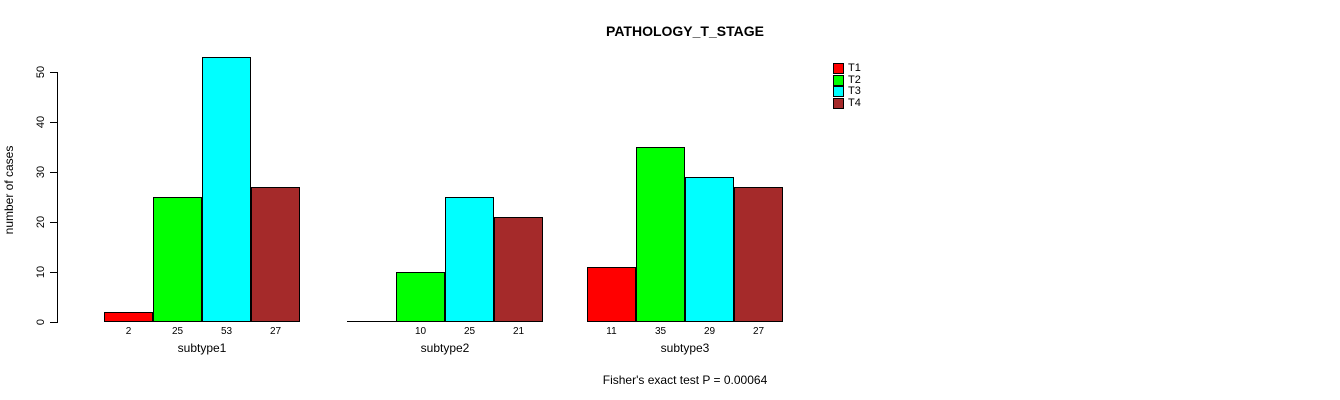  What do you see at coordinates (685, 31) in the screenshot?
I see `chart-title: PATHOLOGY_T_STAGE` at bounding box center [685, 31].